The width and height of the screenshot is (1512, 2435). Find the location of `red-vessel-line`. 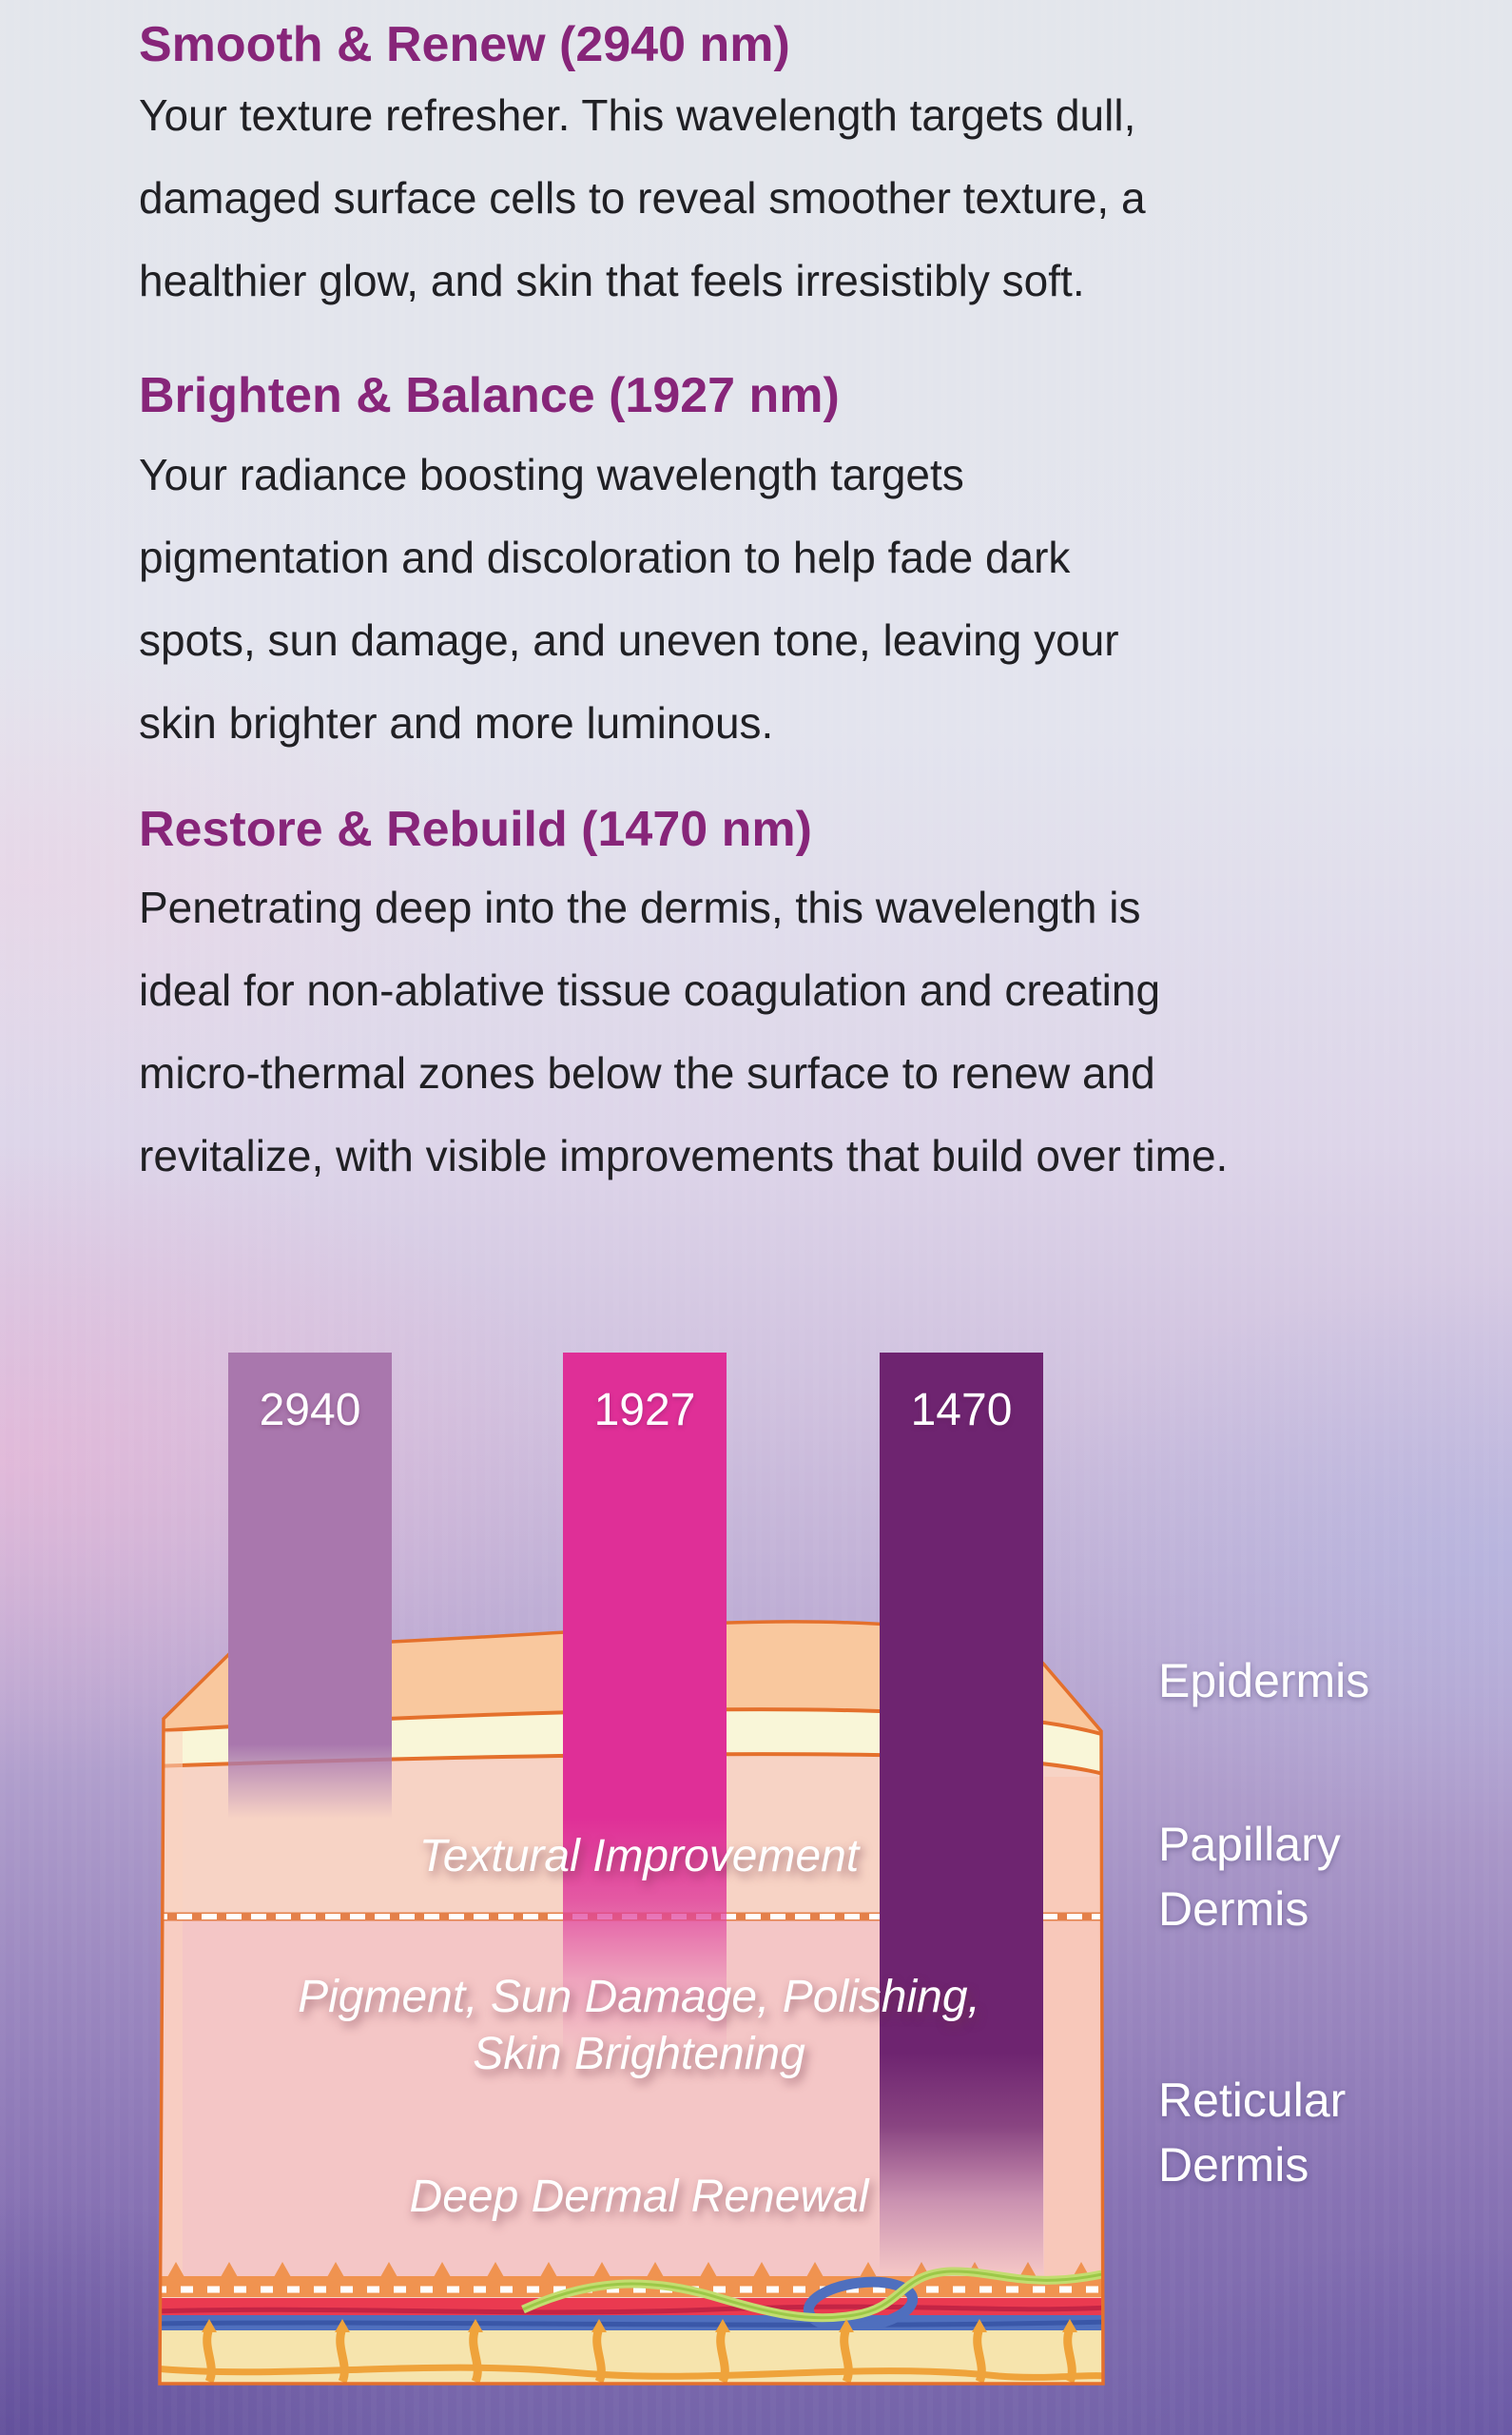

red-vessel-line is located at coordinates (631, 2309).